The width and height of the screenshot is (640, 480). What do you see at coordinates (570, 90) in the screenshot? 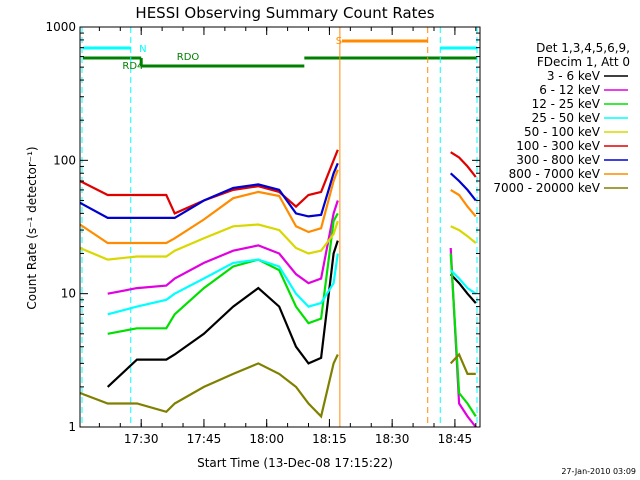
I see `legend-entry-label: 6 - 12 keV` at bounding box center [570, 90].